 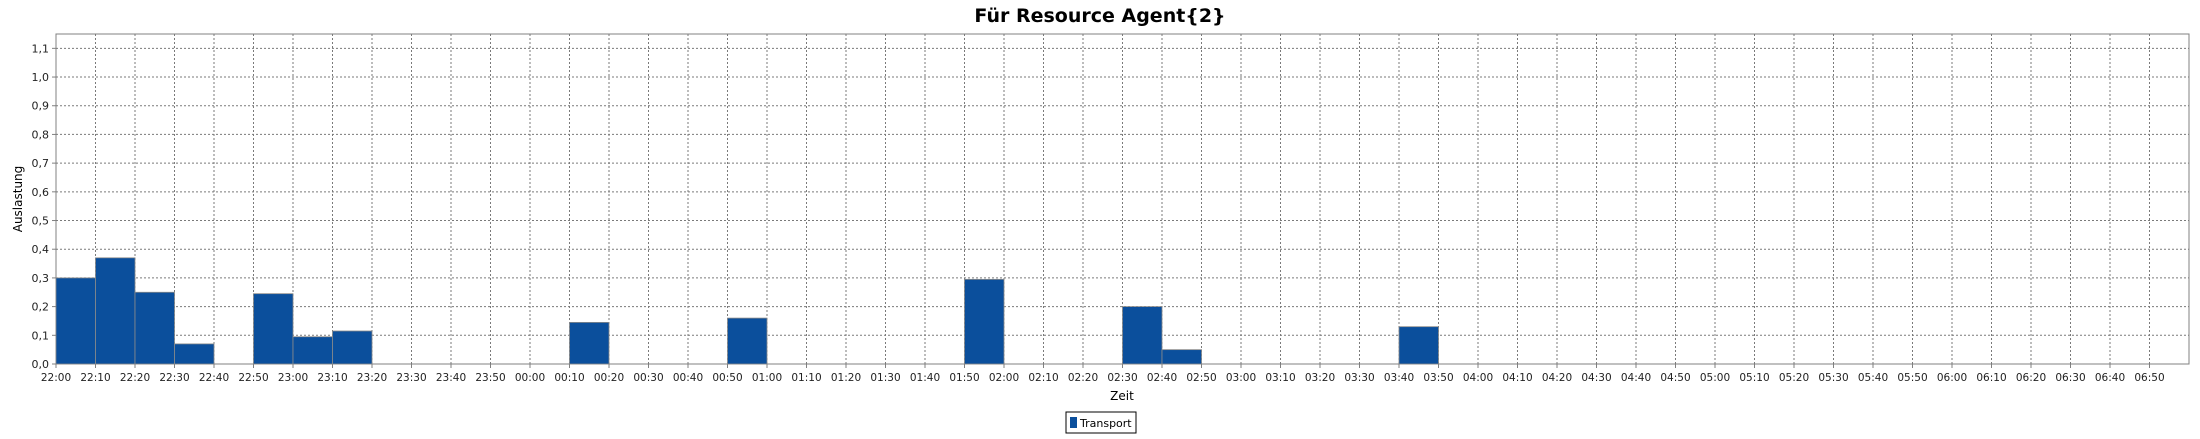 I want to click on legend-label: Transport, so click(x=1105, y=423).